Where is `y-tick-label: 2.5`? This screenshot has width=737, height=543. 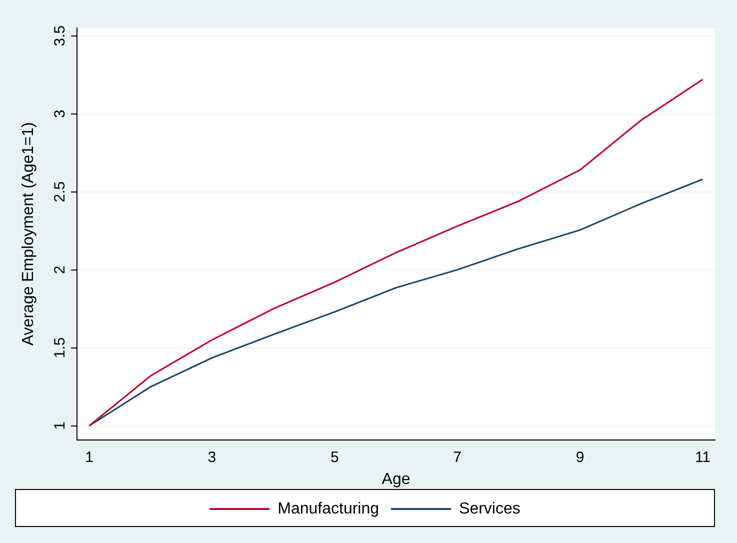 y-tick-label: 2.5 is located at coordinates (60, 191).